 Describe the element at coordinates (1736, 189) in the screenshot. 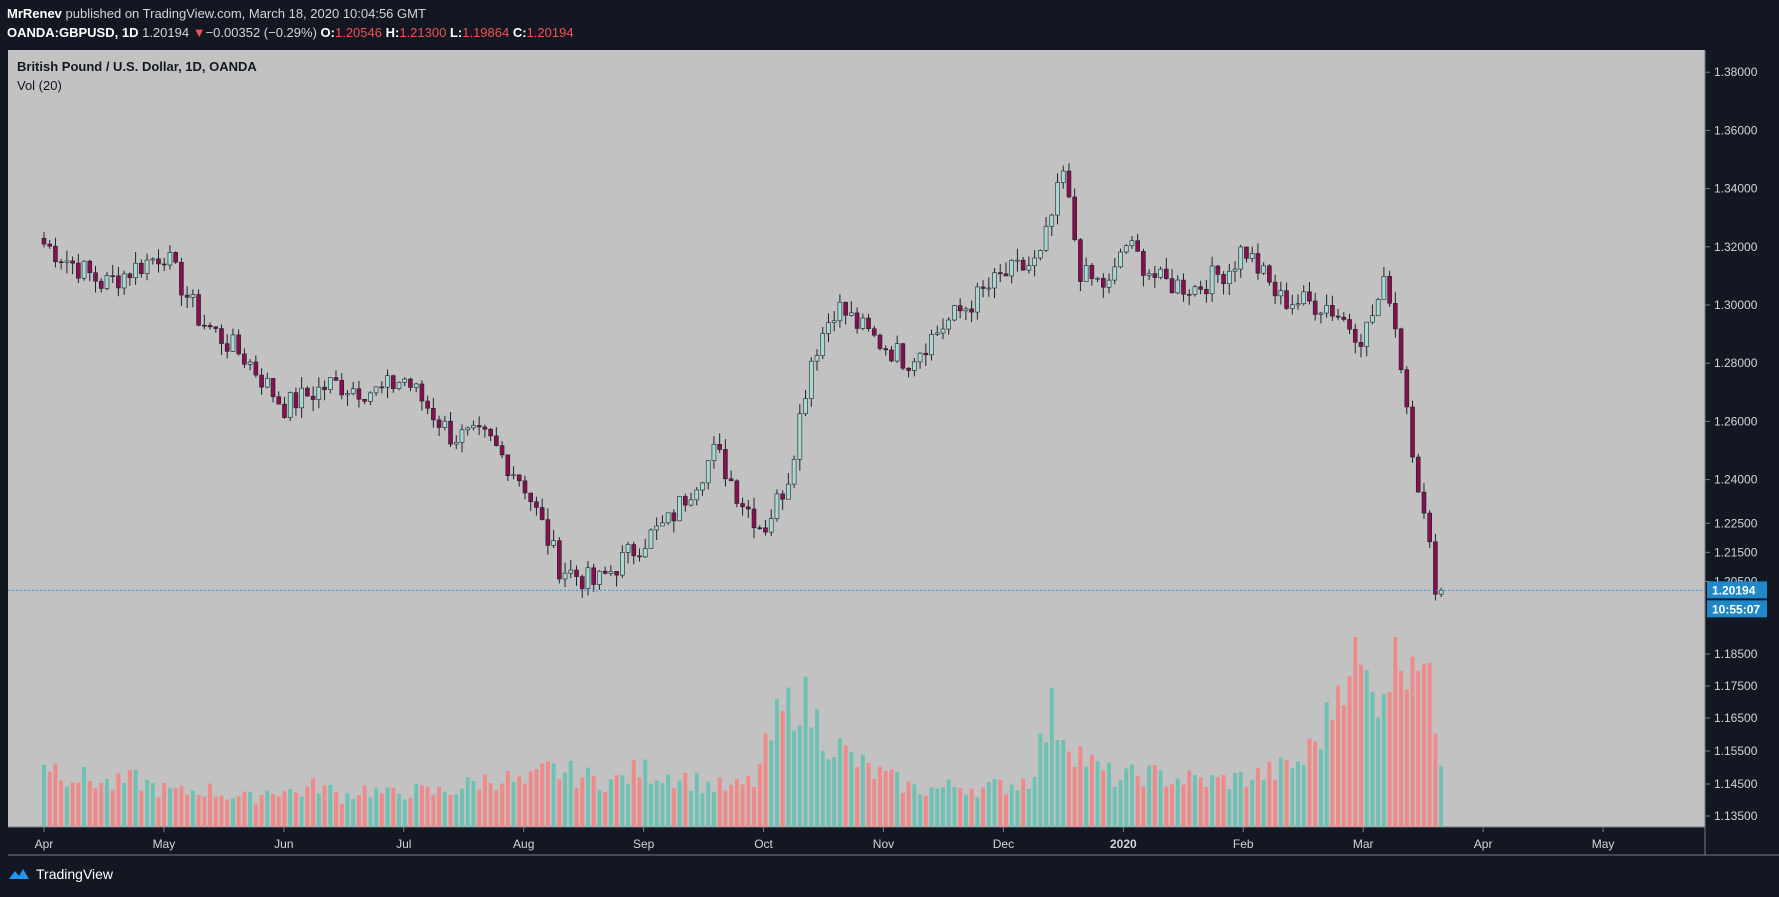

I see `price-axis-label: 1.34000` at that location.